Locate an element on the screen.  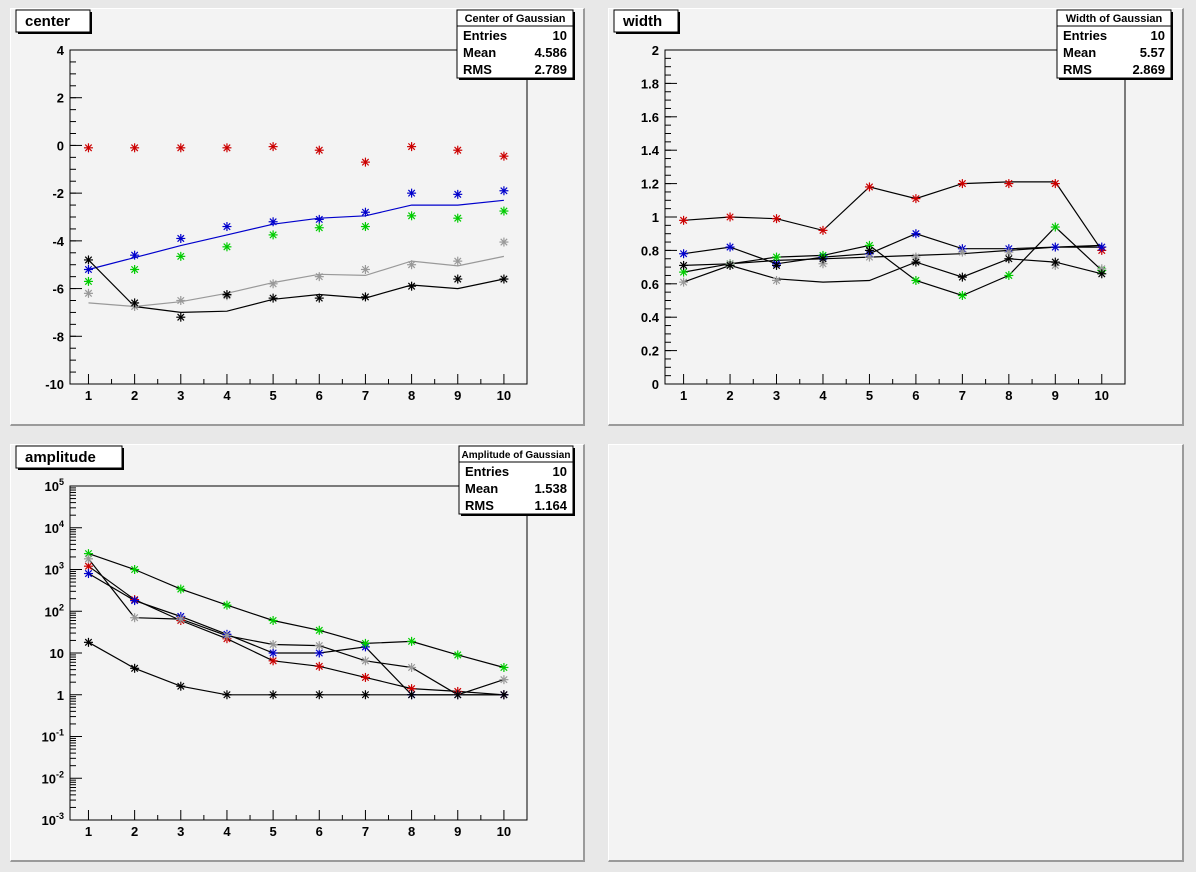
y-tick-label: 1.4 is located at coordinates (650, 150).